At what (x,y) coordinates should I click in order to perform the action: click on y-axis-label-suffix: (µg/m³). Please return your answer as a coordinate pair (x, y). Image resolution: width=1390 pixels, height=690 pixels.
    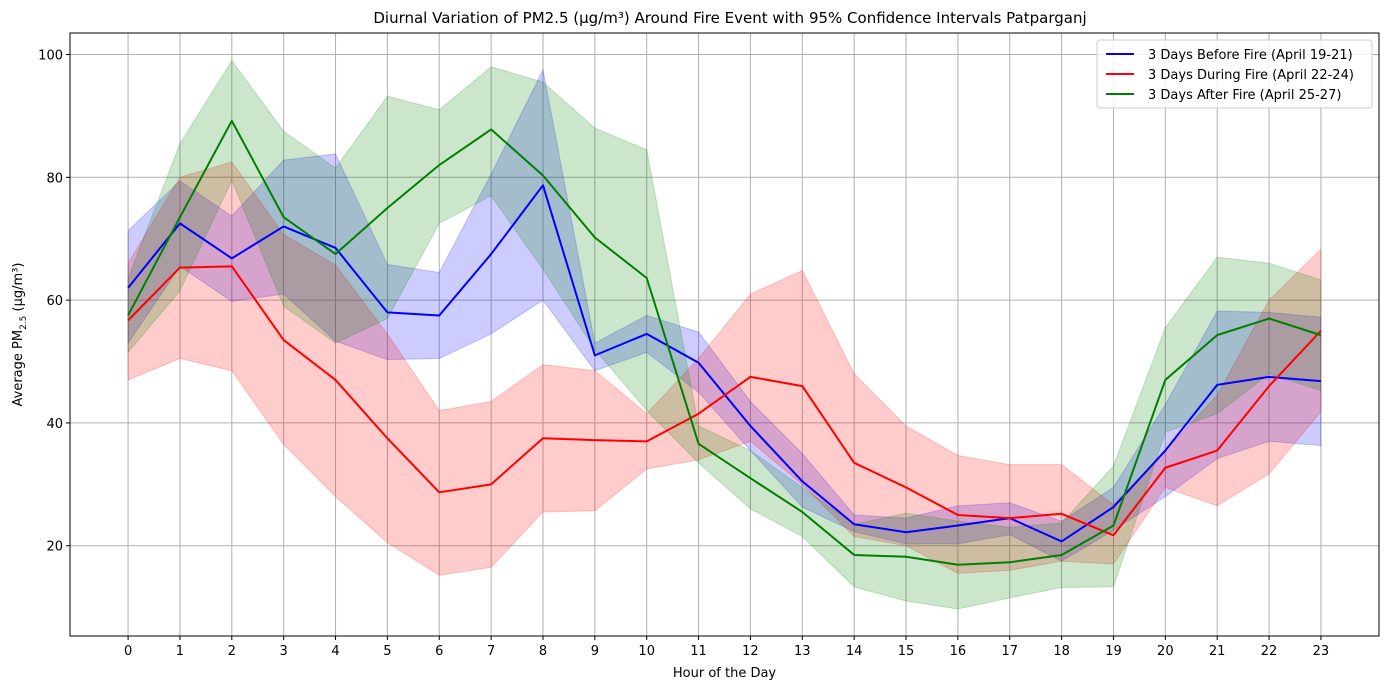
    Looking at the image, I should click on (18, 289).